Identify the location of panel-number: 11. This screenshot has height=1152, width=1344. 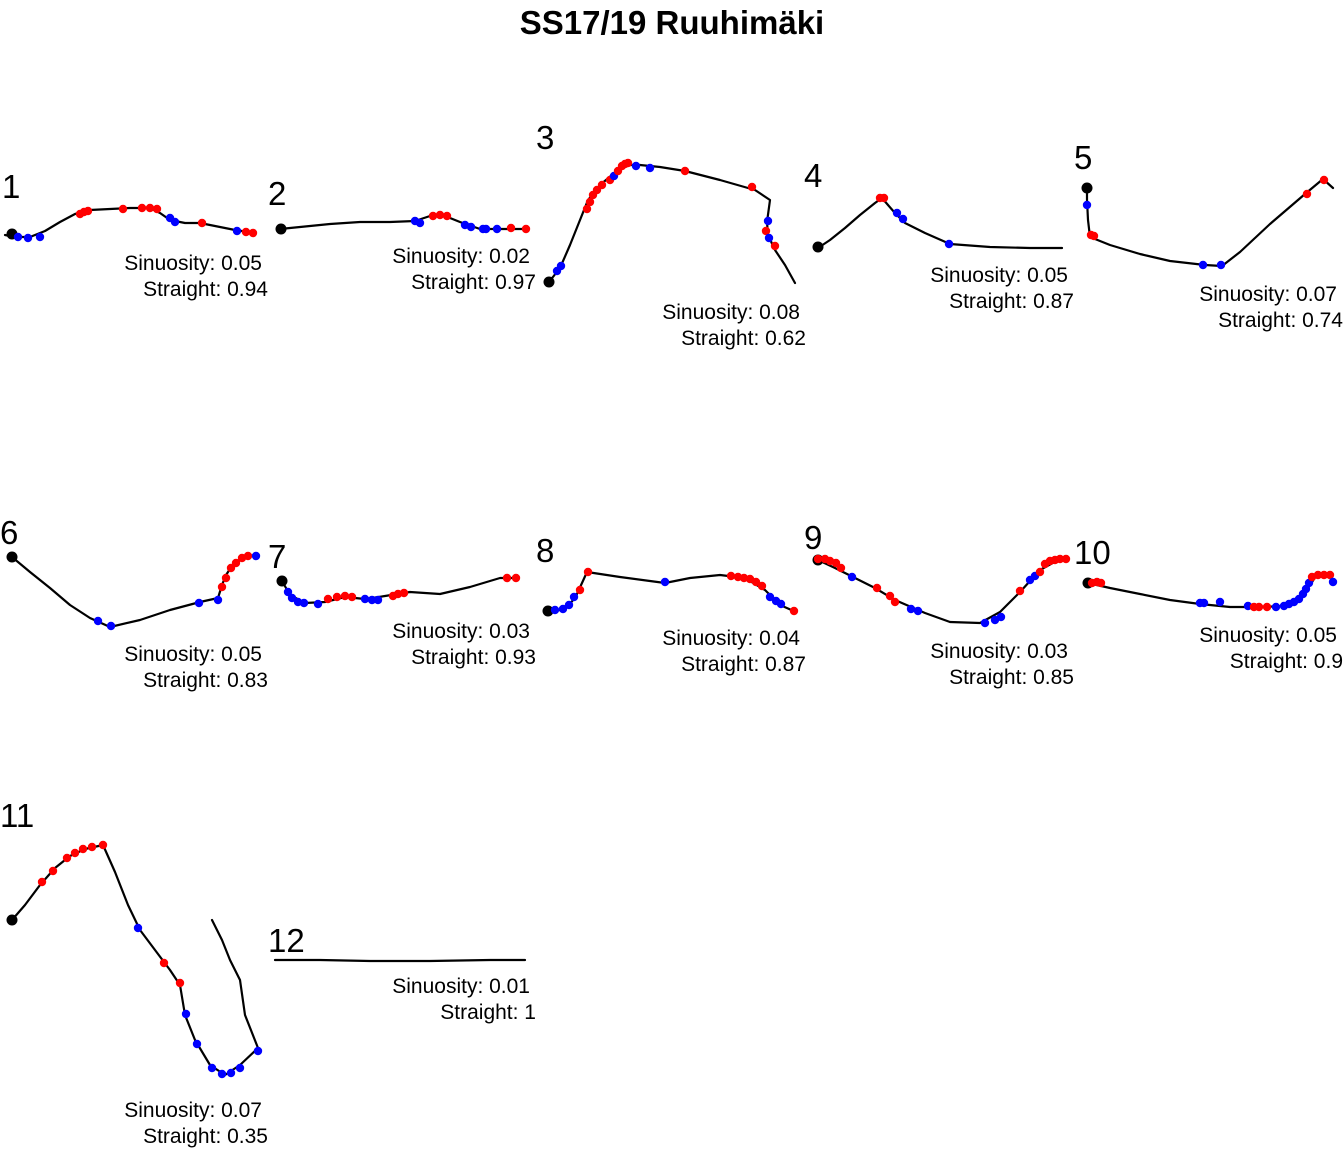
(17, 815).